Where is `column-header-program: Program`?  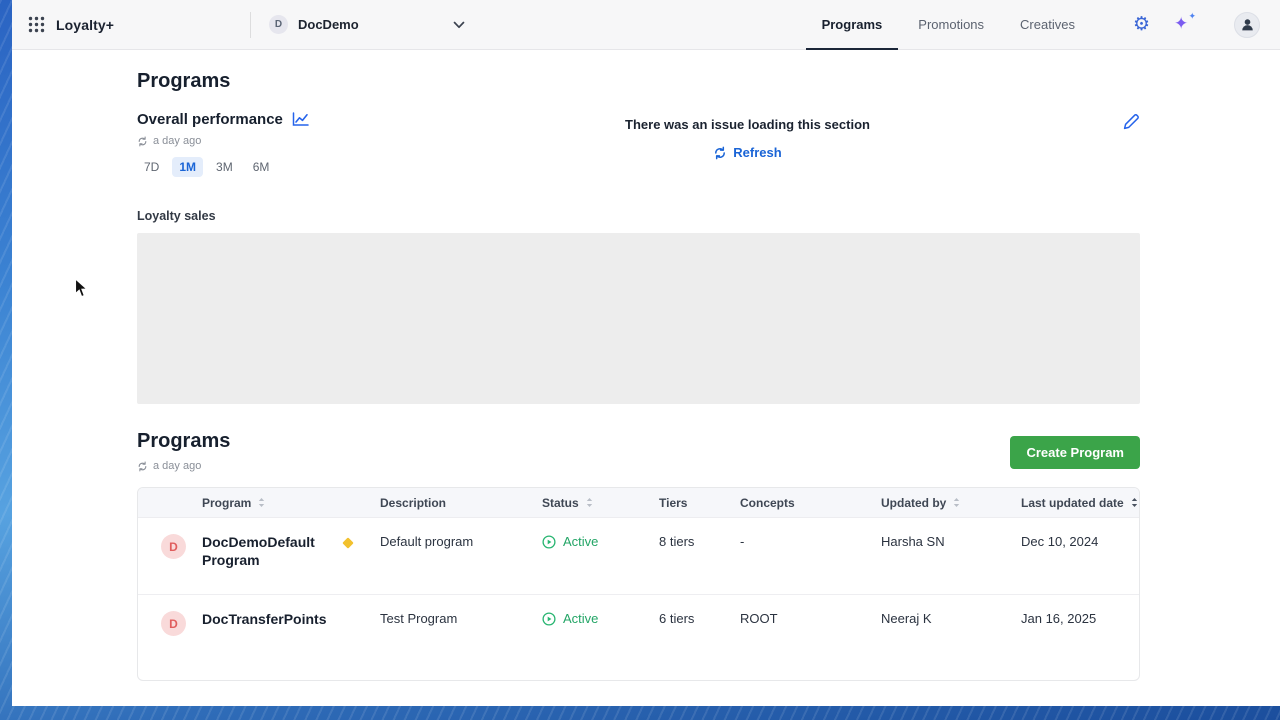
column-header-program: Program is located at coordinates (259, 503).